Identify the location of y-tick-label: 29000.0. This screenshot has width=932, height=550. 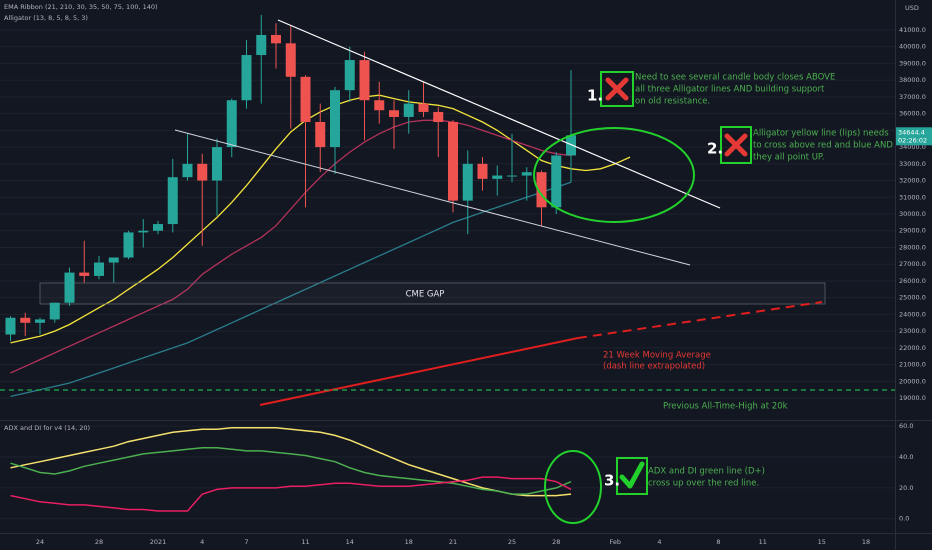
(912, 231).